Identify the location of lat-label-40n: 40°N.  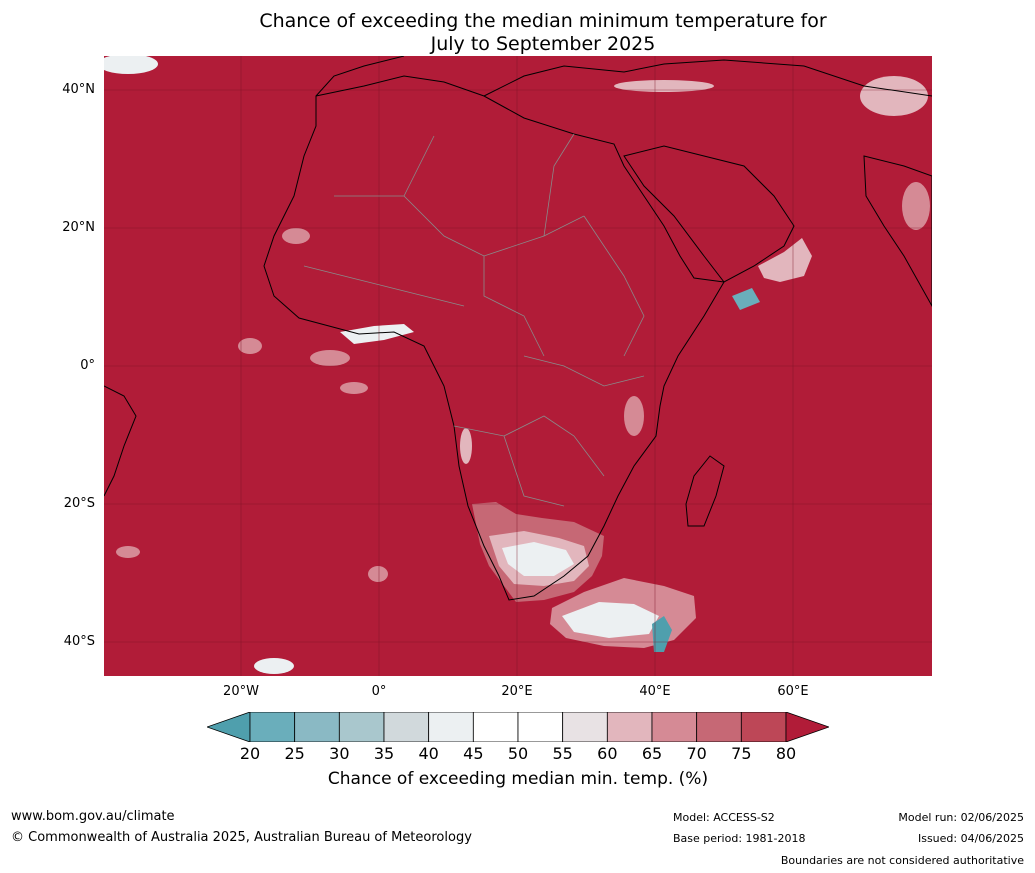
(78, 89).